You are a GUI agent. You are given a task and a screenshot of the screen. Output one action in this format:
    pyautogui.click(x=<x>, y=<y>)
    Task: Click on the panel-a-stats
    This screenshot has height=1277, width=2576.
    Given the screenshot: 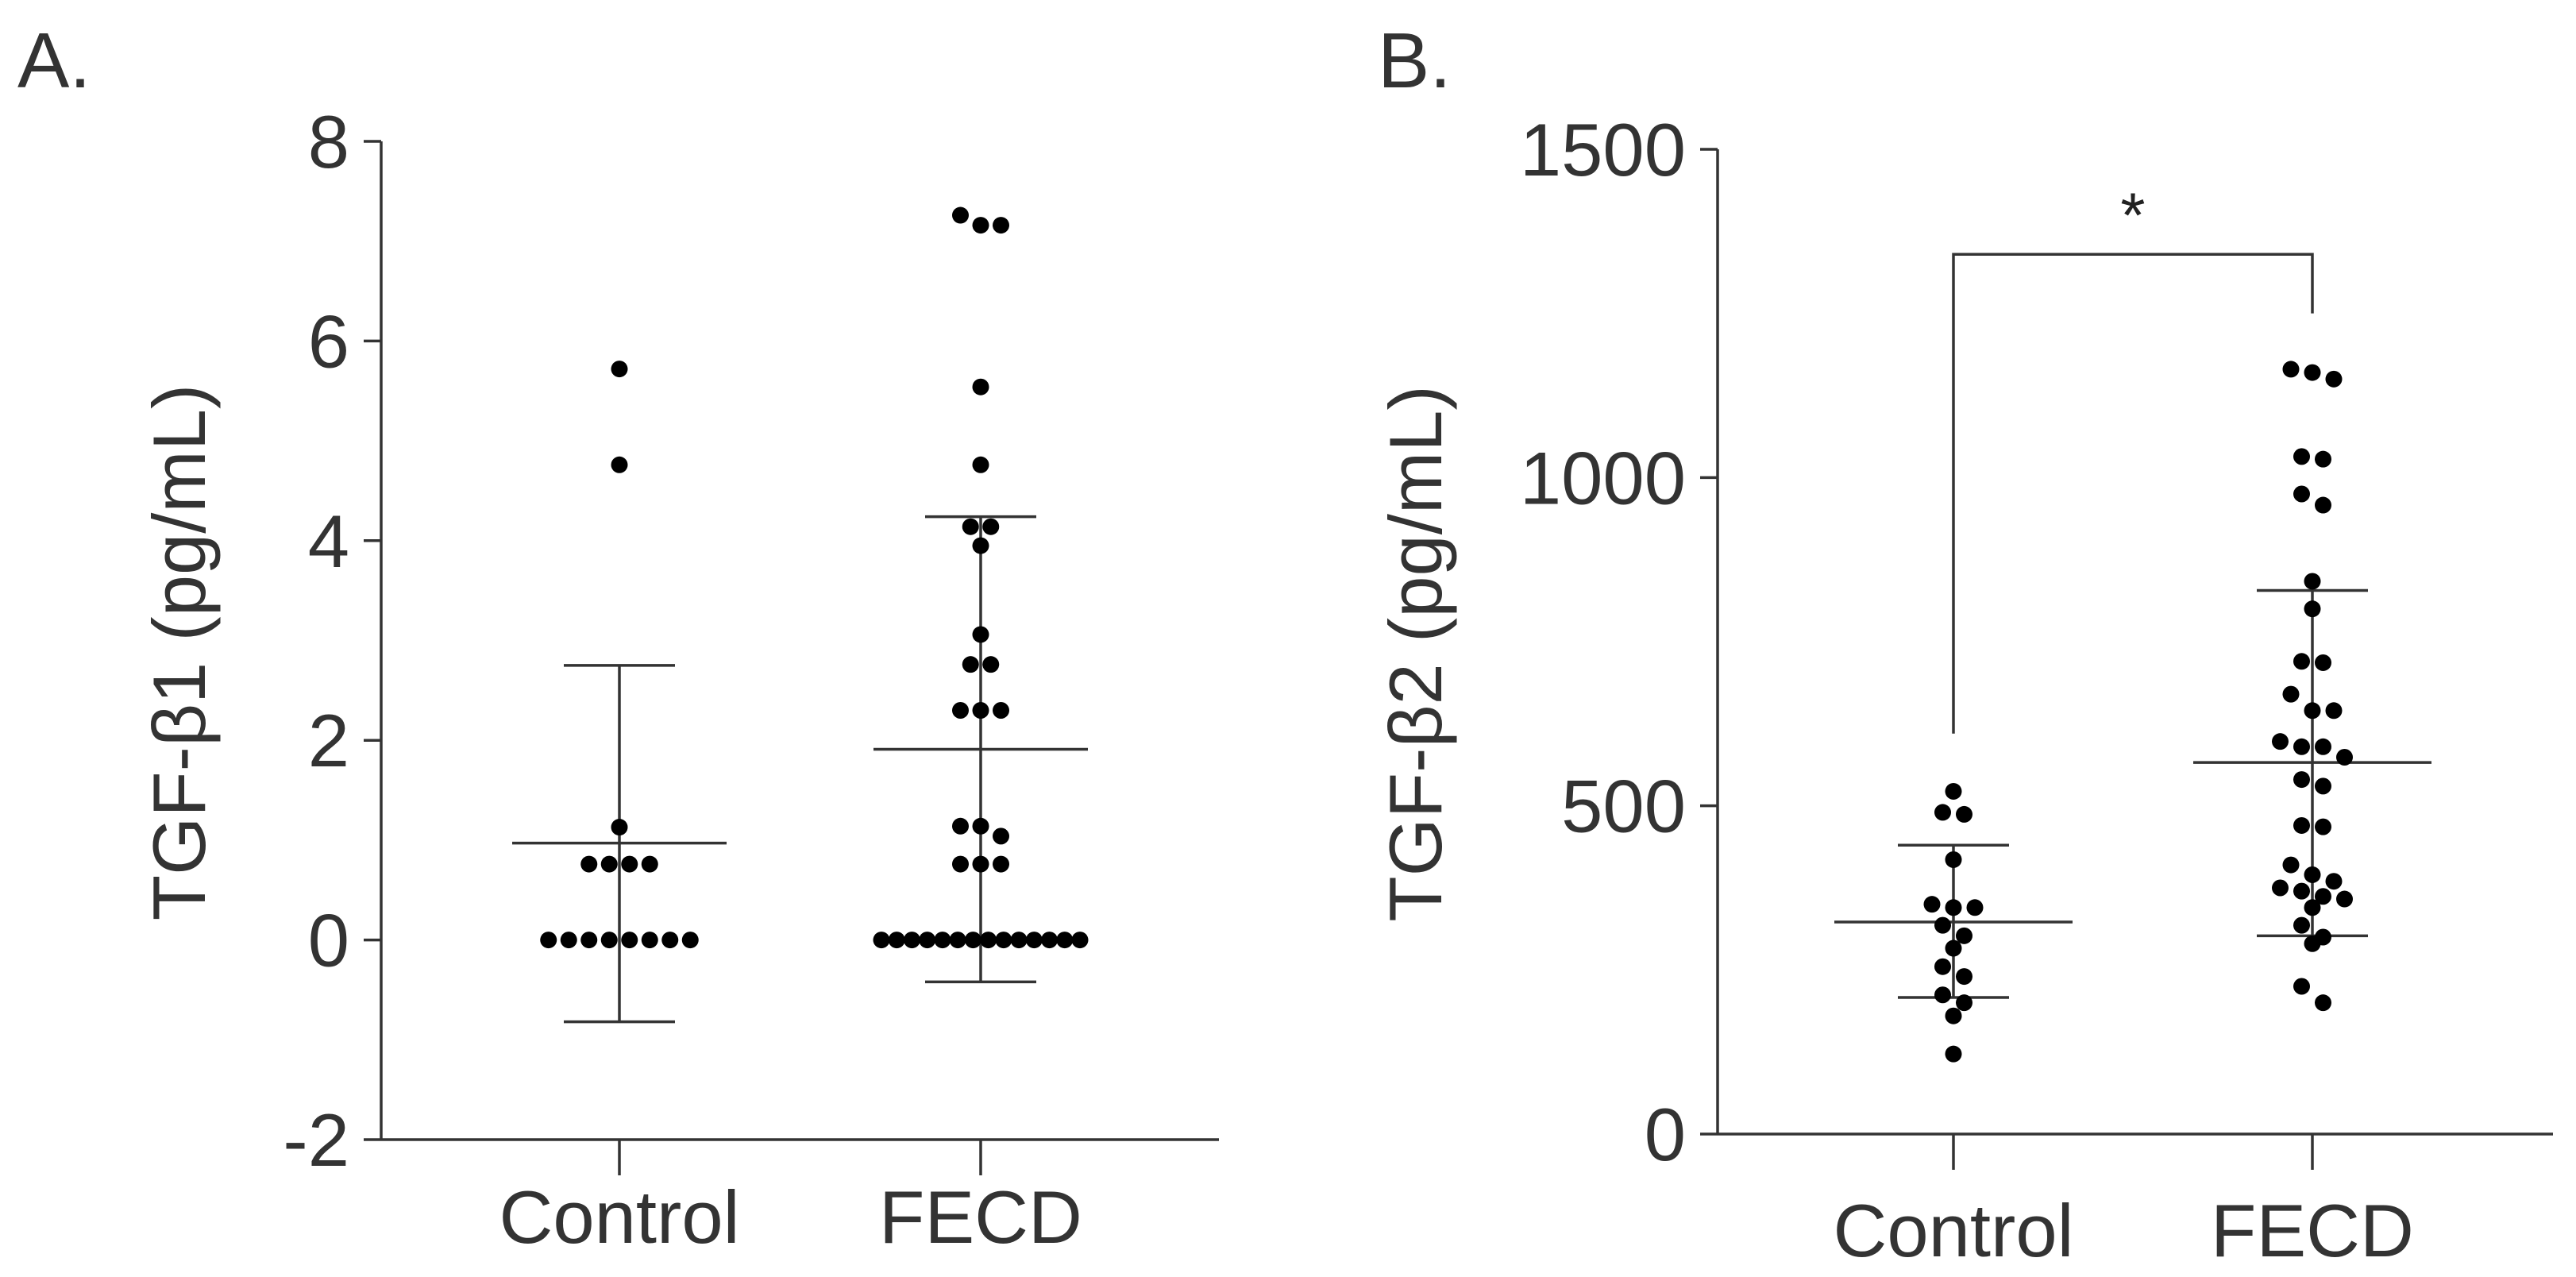 What is the action you would take?
    pyautogui.click(x=800, y=769)
    